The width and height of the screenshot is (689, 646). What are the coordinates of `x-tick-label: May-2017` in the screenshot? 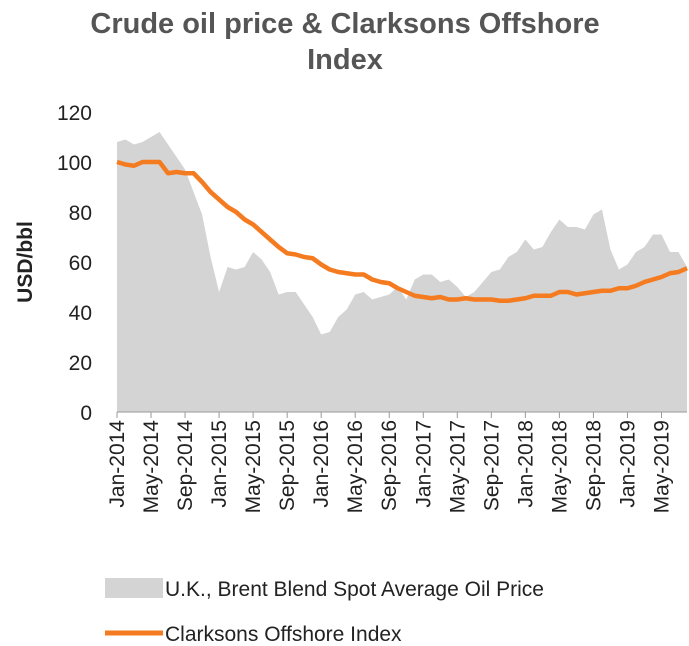 It's located at (457, 466).